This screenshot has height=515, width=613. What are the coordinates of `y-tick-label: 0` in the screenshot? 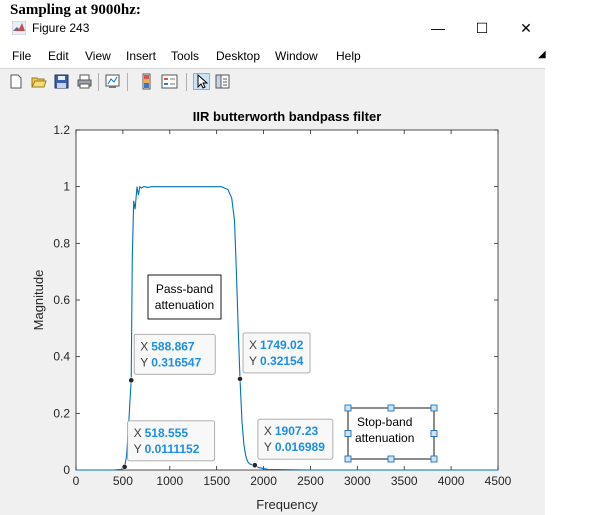 It's located at (66, 470).